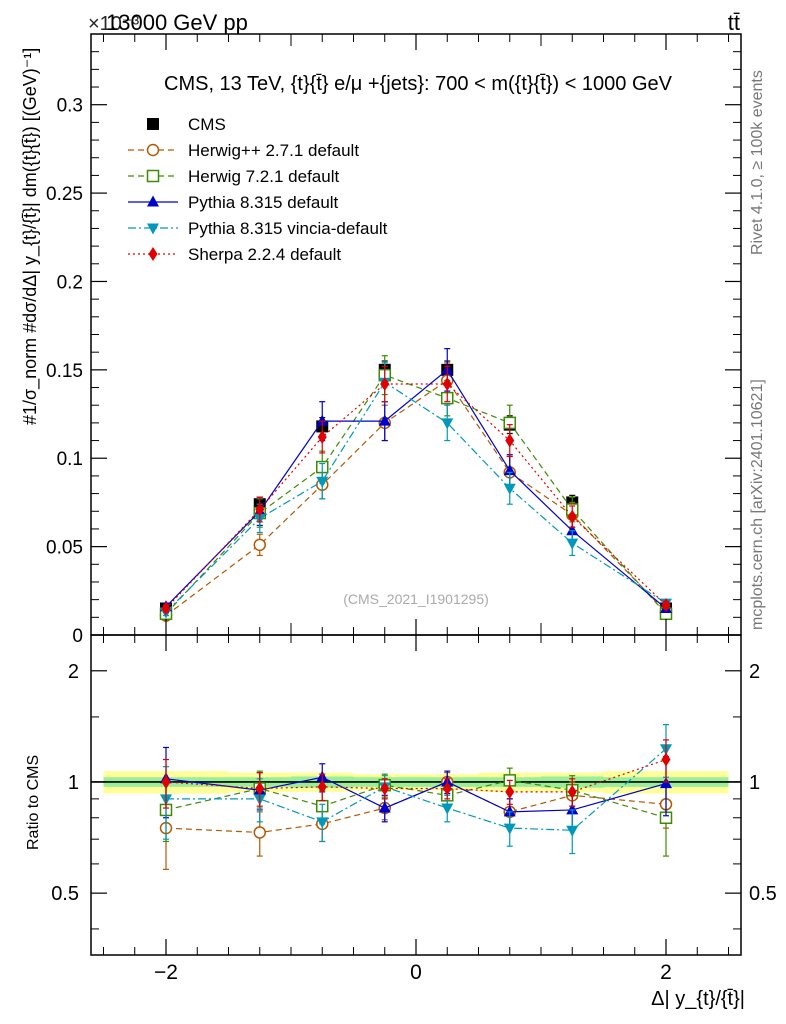 Image resolution: width=786 pixels, height=1024 pixels. What do you see at coordinates (113, 24) in the screenshot?
I see `y-exponent-label: ×10⁻³` at bounding box center [113, 24].